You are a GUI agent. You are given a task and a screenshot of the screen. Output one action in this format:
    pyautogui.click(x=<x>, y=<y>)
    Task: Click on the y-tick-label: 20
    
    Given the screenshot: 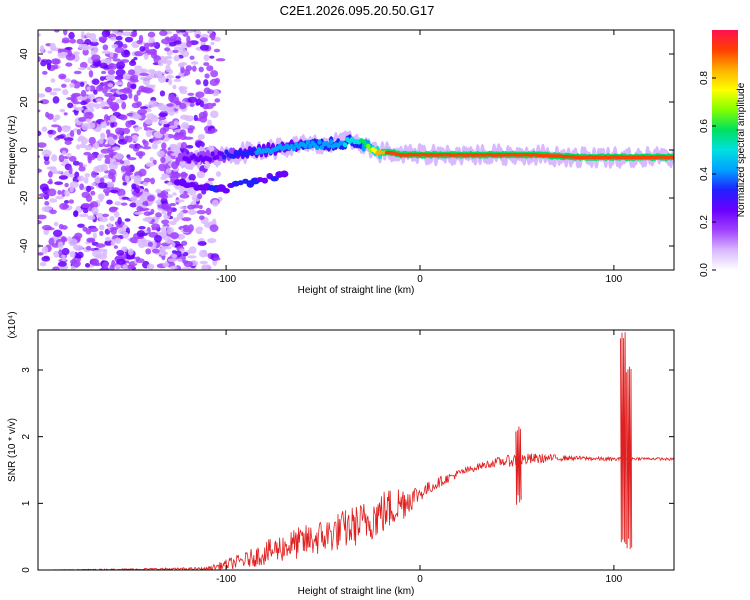 What is the action you would take?
    pyautogui.click(x=24, y=102)
    